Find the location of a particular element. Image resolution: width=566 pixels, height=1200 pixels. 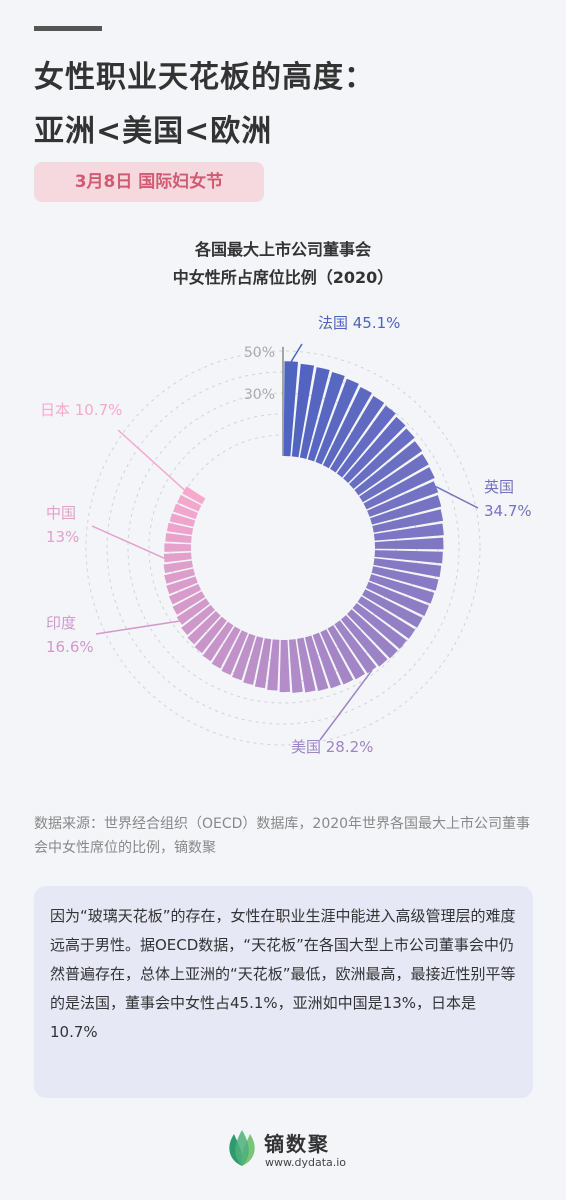

brand-url: www.dydata.io is located at coordinates (306, 1162).